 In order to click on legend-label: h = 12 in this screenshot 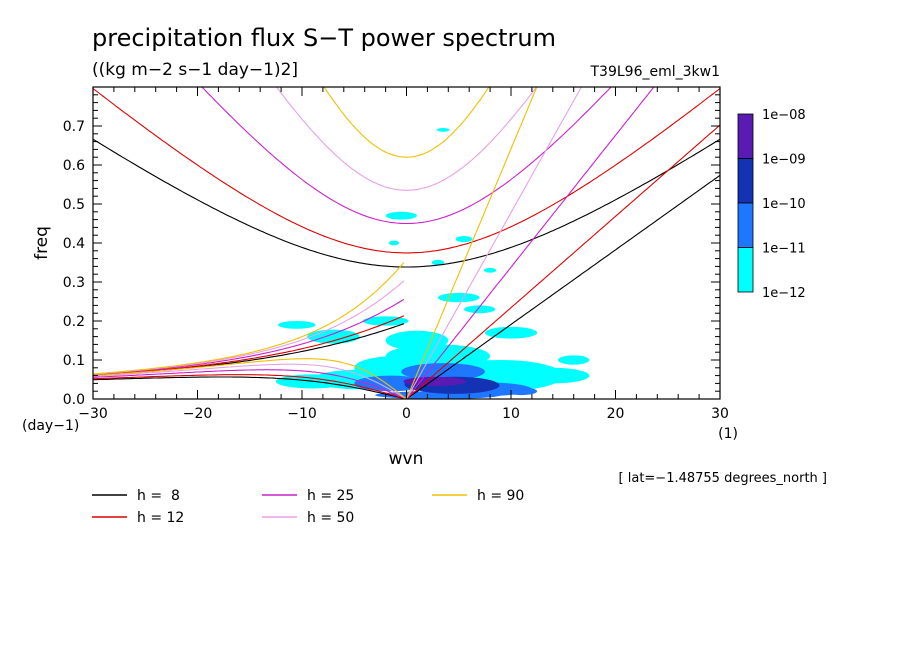, I will do `click(160, 518)`.